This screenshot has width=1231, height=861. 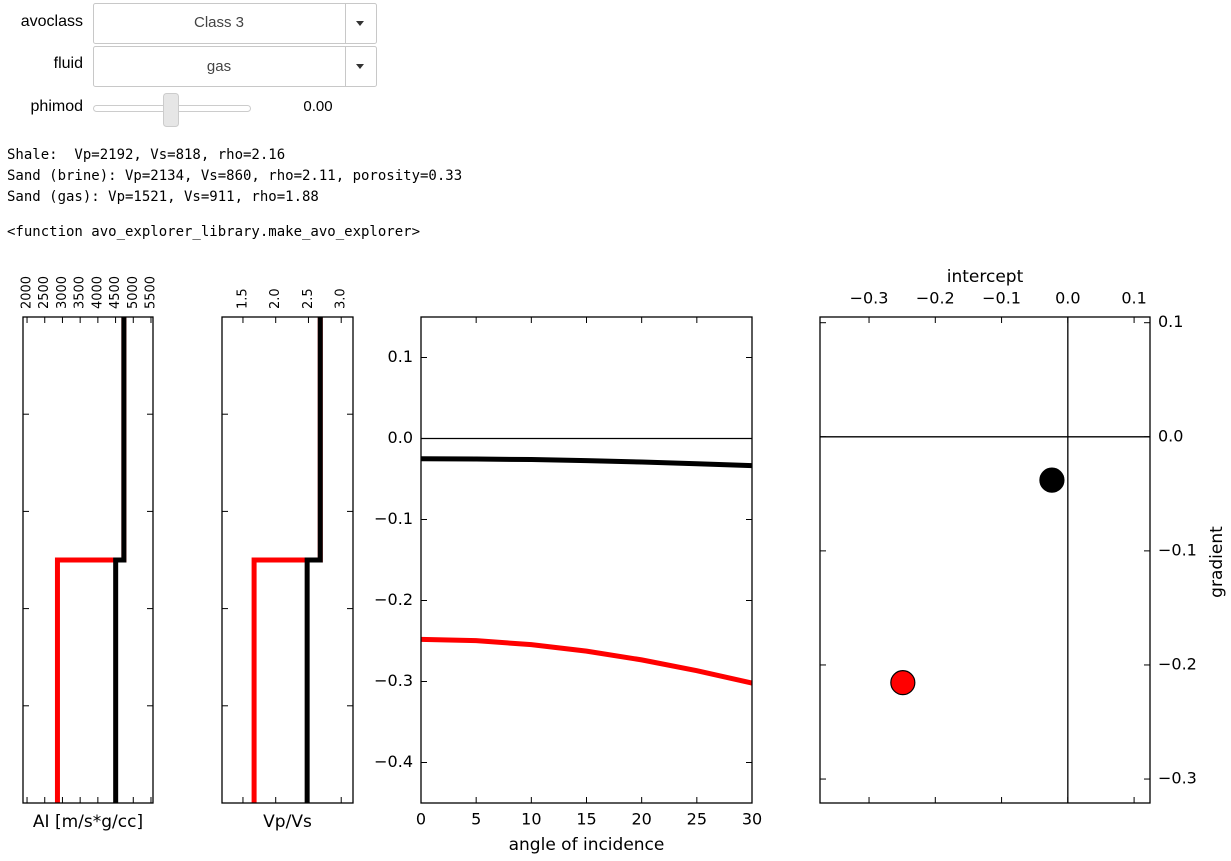 What do you see at coordinates (317, 106) in the screenshot?
I see `slider-readout: 0.00` at bounding box center [317, 106].